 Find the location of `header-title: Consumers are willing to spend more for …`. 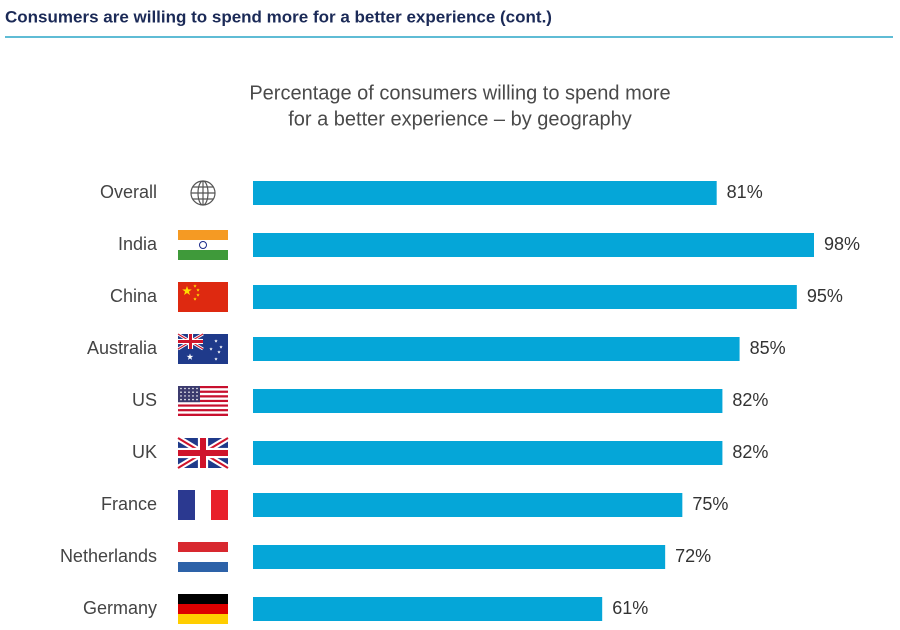

header-title: Consumers are willing to spend more for … is located at coordinates (278, 16).